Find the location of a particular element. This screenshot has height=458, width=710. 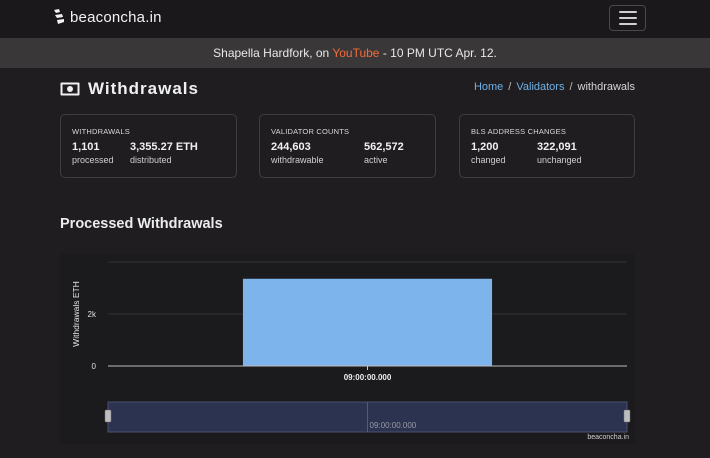

breadcrumb-home: Home is located at coordinates (488, 87).